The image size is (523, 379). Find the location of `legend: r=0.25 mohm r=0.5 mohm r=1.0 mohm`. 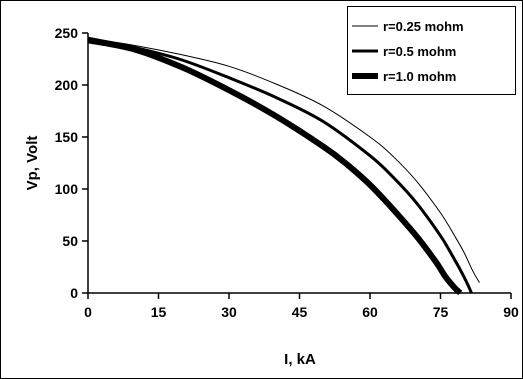

legend: r=0.25 mohm r=0.5 mohm r=1.0 mohm is located at coordinates (431, 50).